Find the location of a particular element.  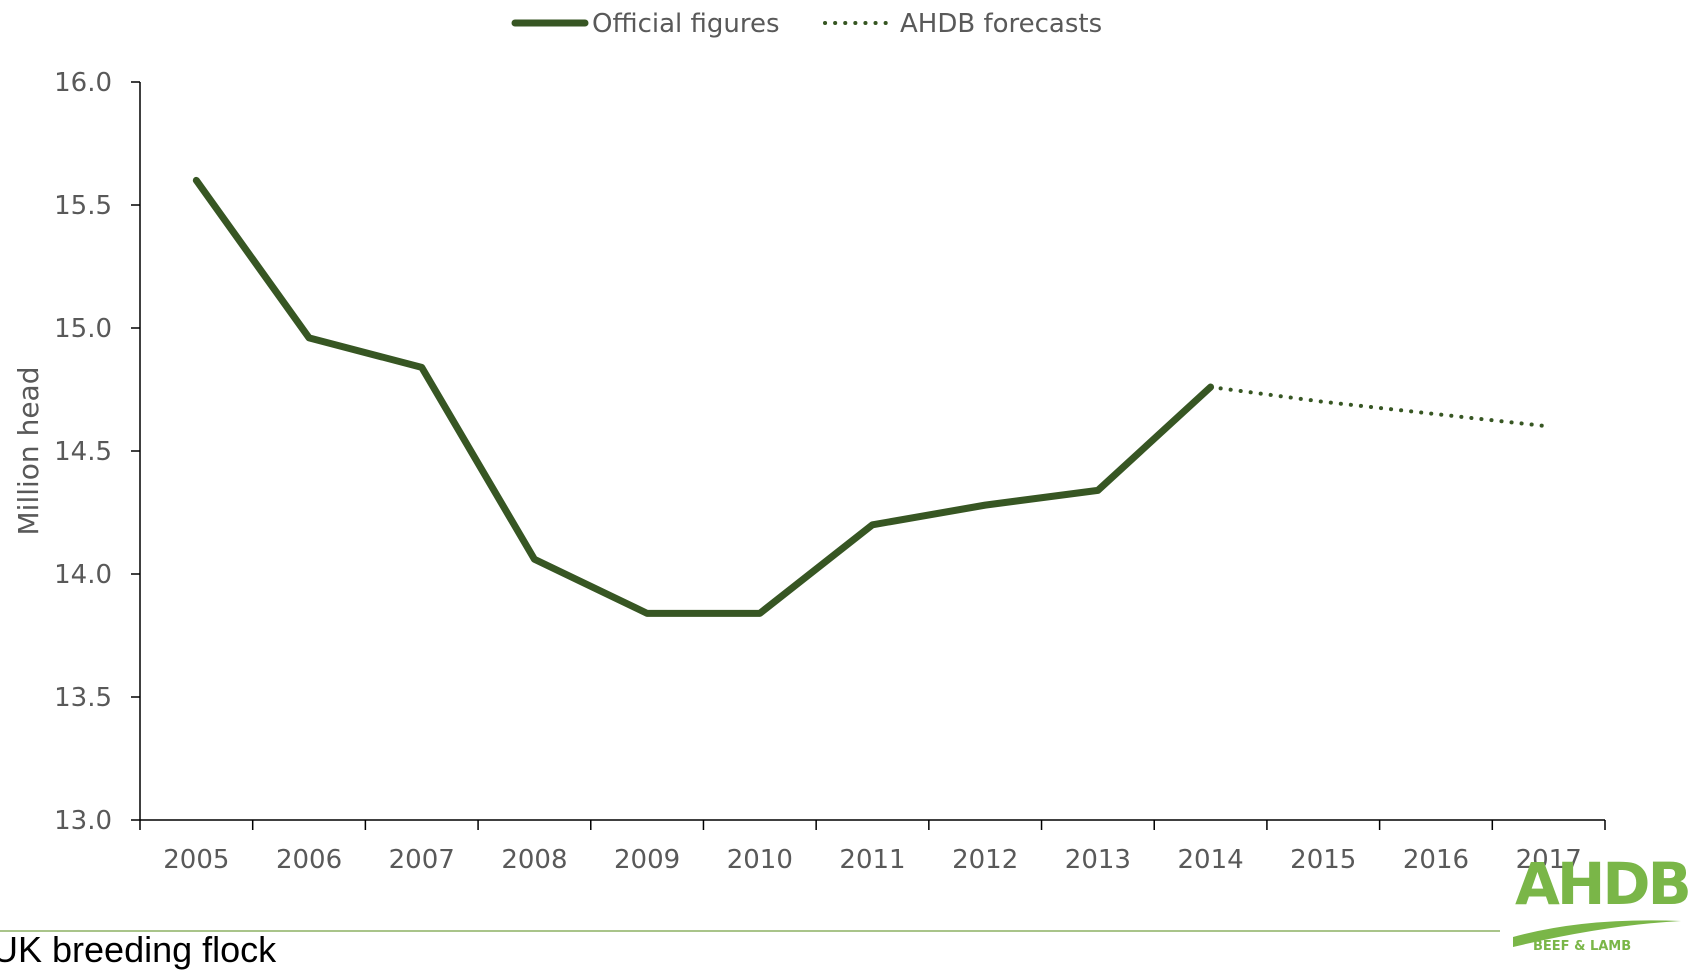

y-tick-label: 16.0 is located at coordinates (83, 83).